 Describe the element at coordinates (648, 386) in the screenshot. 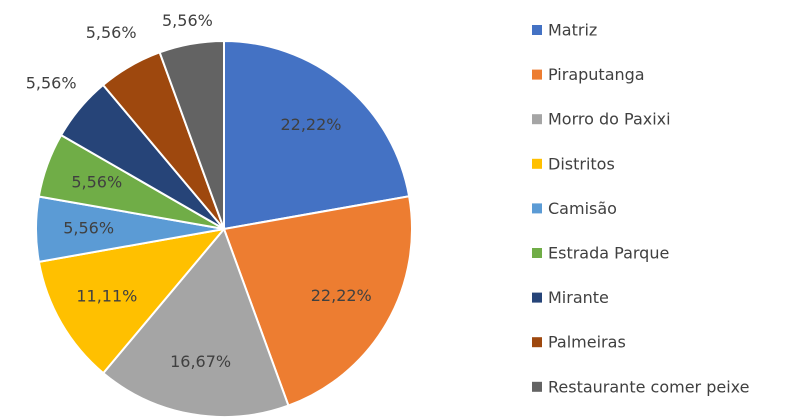

I see `legend-label: Restaurante comer peixe` at that location.